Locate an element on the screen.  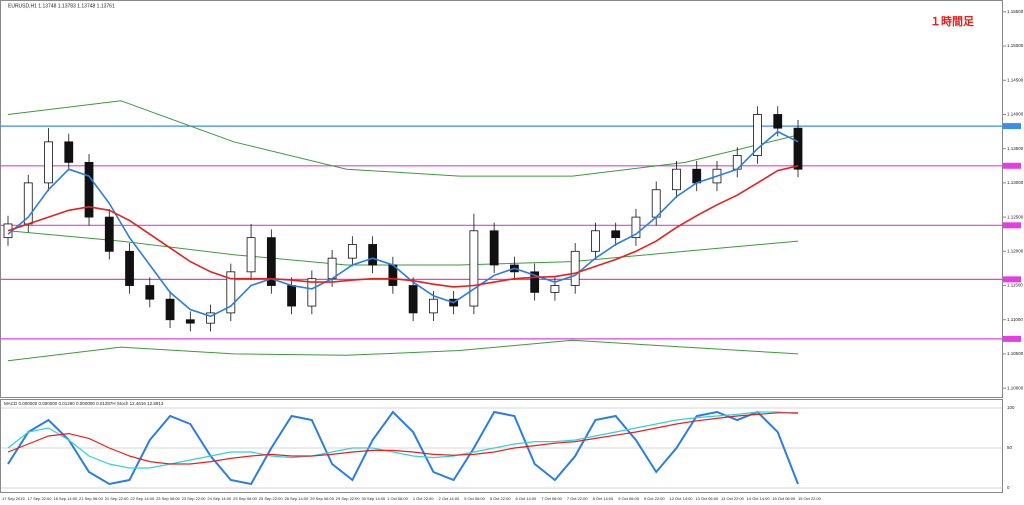
y-tick-label: 1.11500 is located at coordinates (1015, 285).